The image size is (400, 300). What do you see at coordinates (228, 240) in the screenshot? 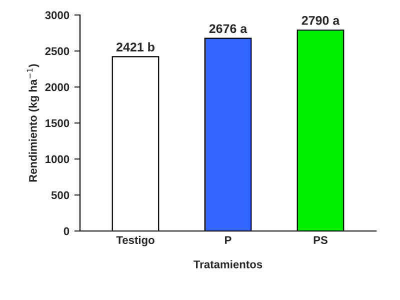
I see `x-tick-label: P` at bounding box center [228, 240].